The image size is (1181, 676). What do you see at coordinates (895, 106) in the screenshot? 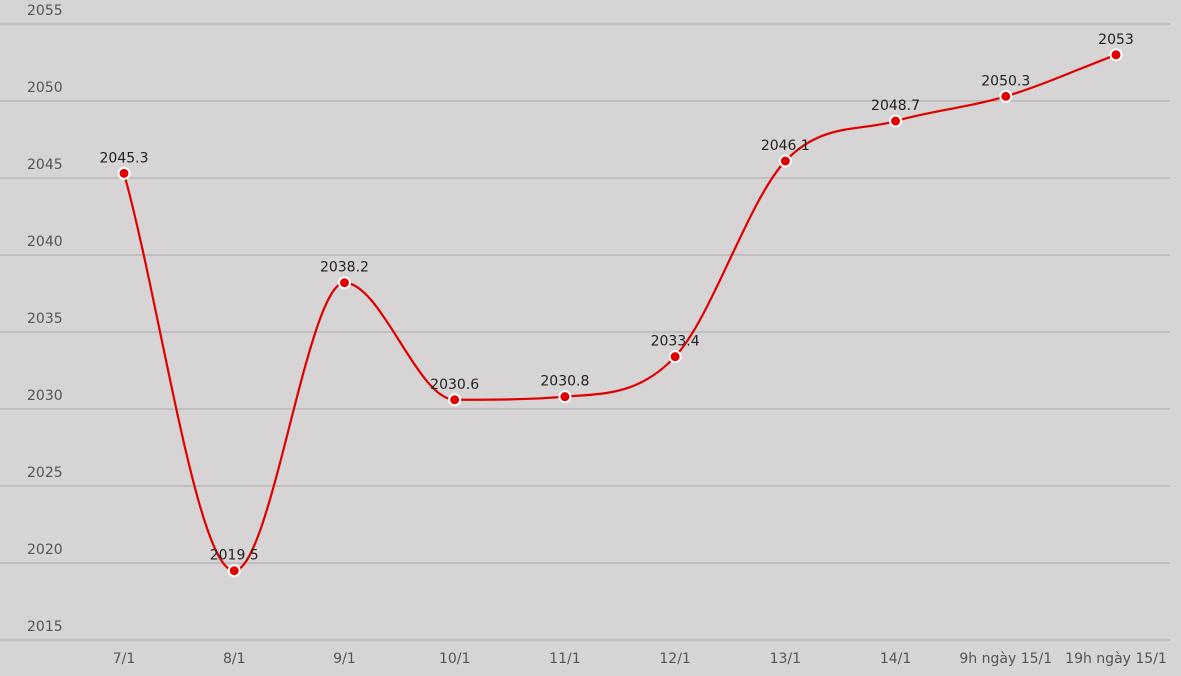
I see `data-label: 2048.7` at bounding box center [895, 106].